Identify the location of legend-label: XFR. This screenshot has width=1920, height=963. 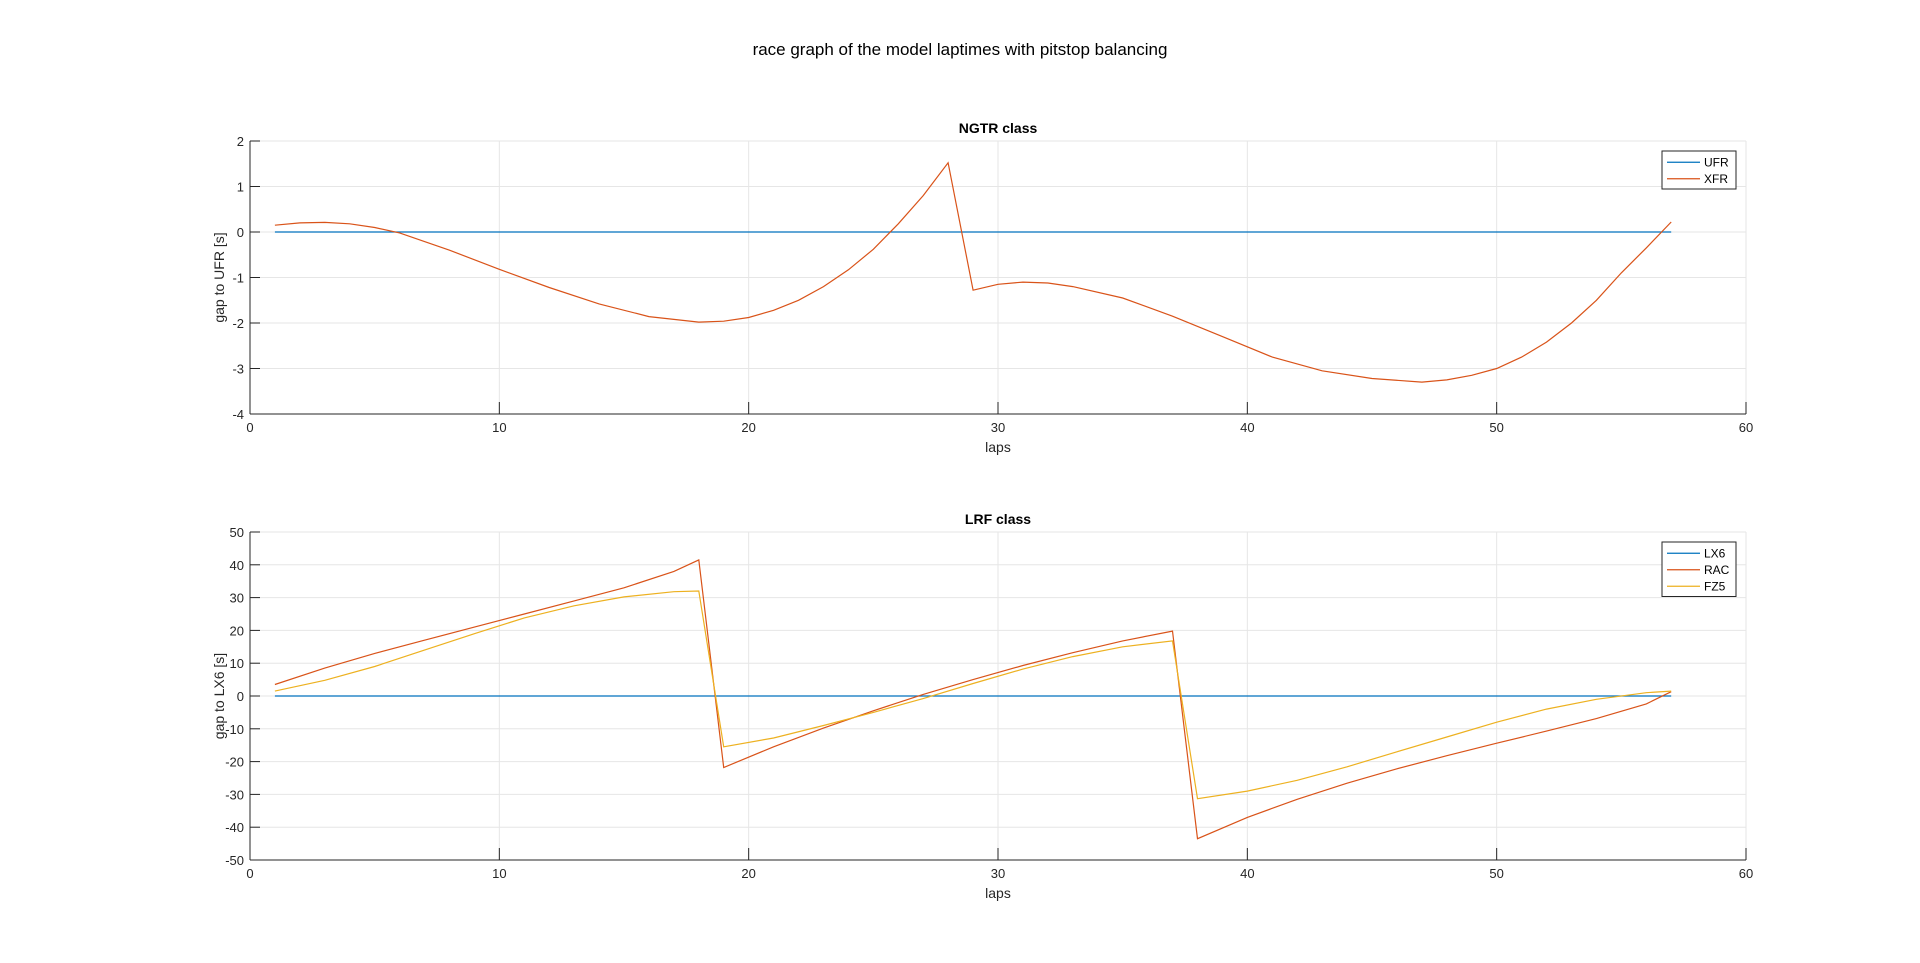
(1716, 179).